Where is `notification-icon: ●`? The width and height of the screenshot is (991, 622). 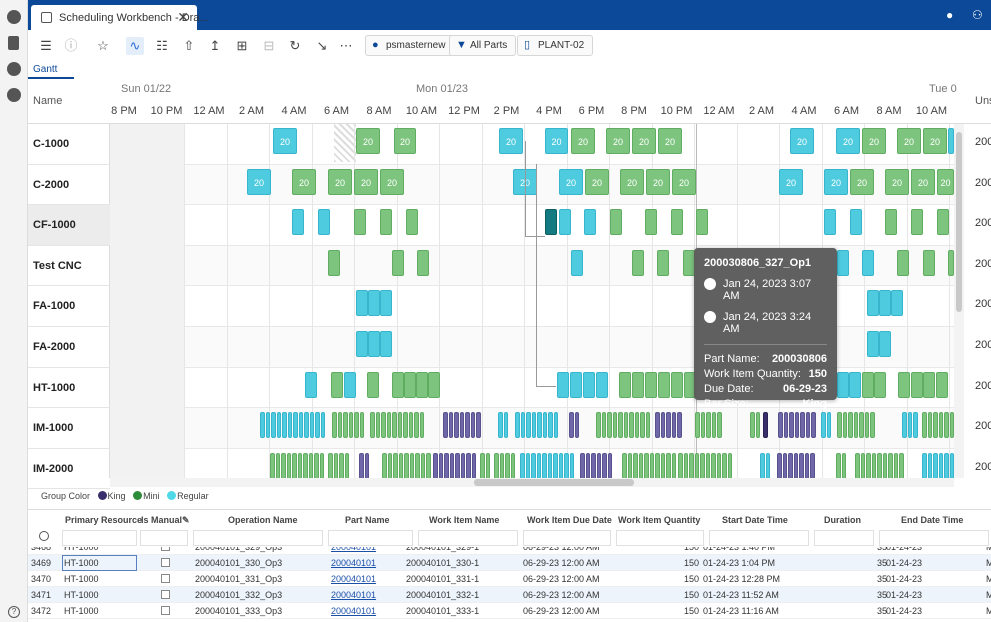
notification-icon: ● is located at coordinates (950, 15).